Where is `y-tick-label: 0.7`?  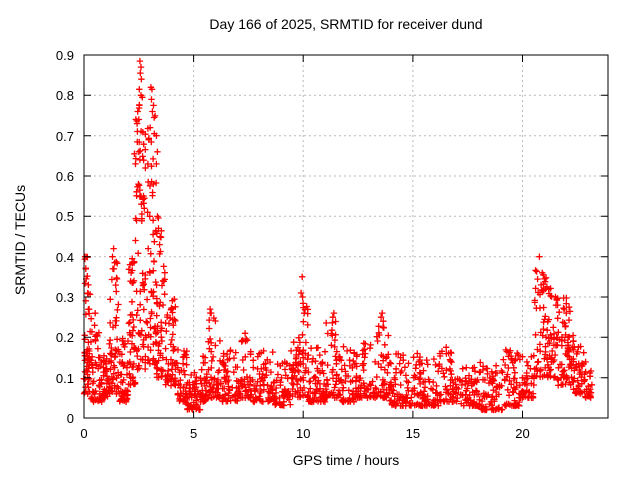 y-tick-label: 0.7 is located at coordinates (64, 136).